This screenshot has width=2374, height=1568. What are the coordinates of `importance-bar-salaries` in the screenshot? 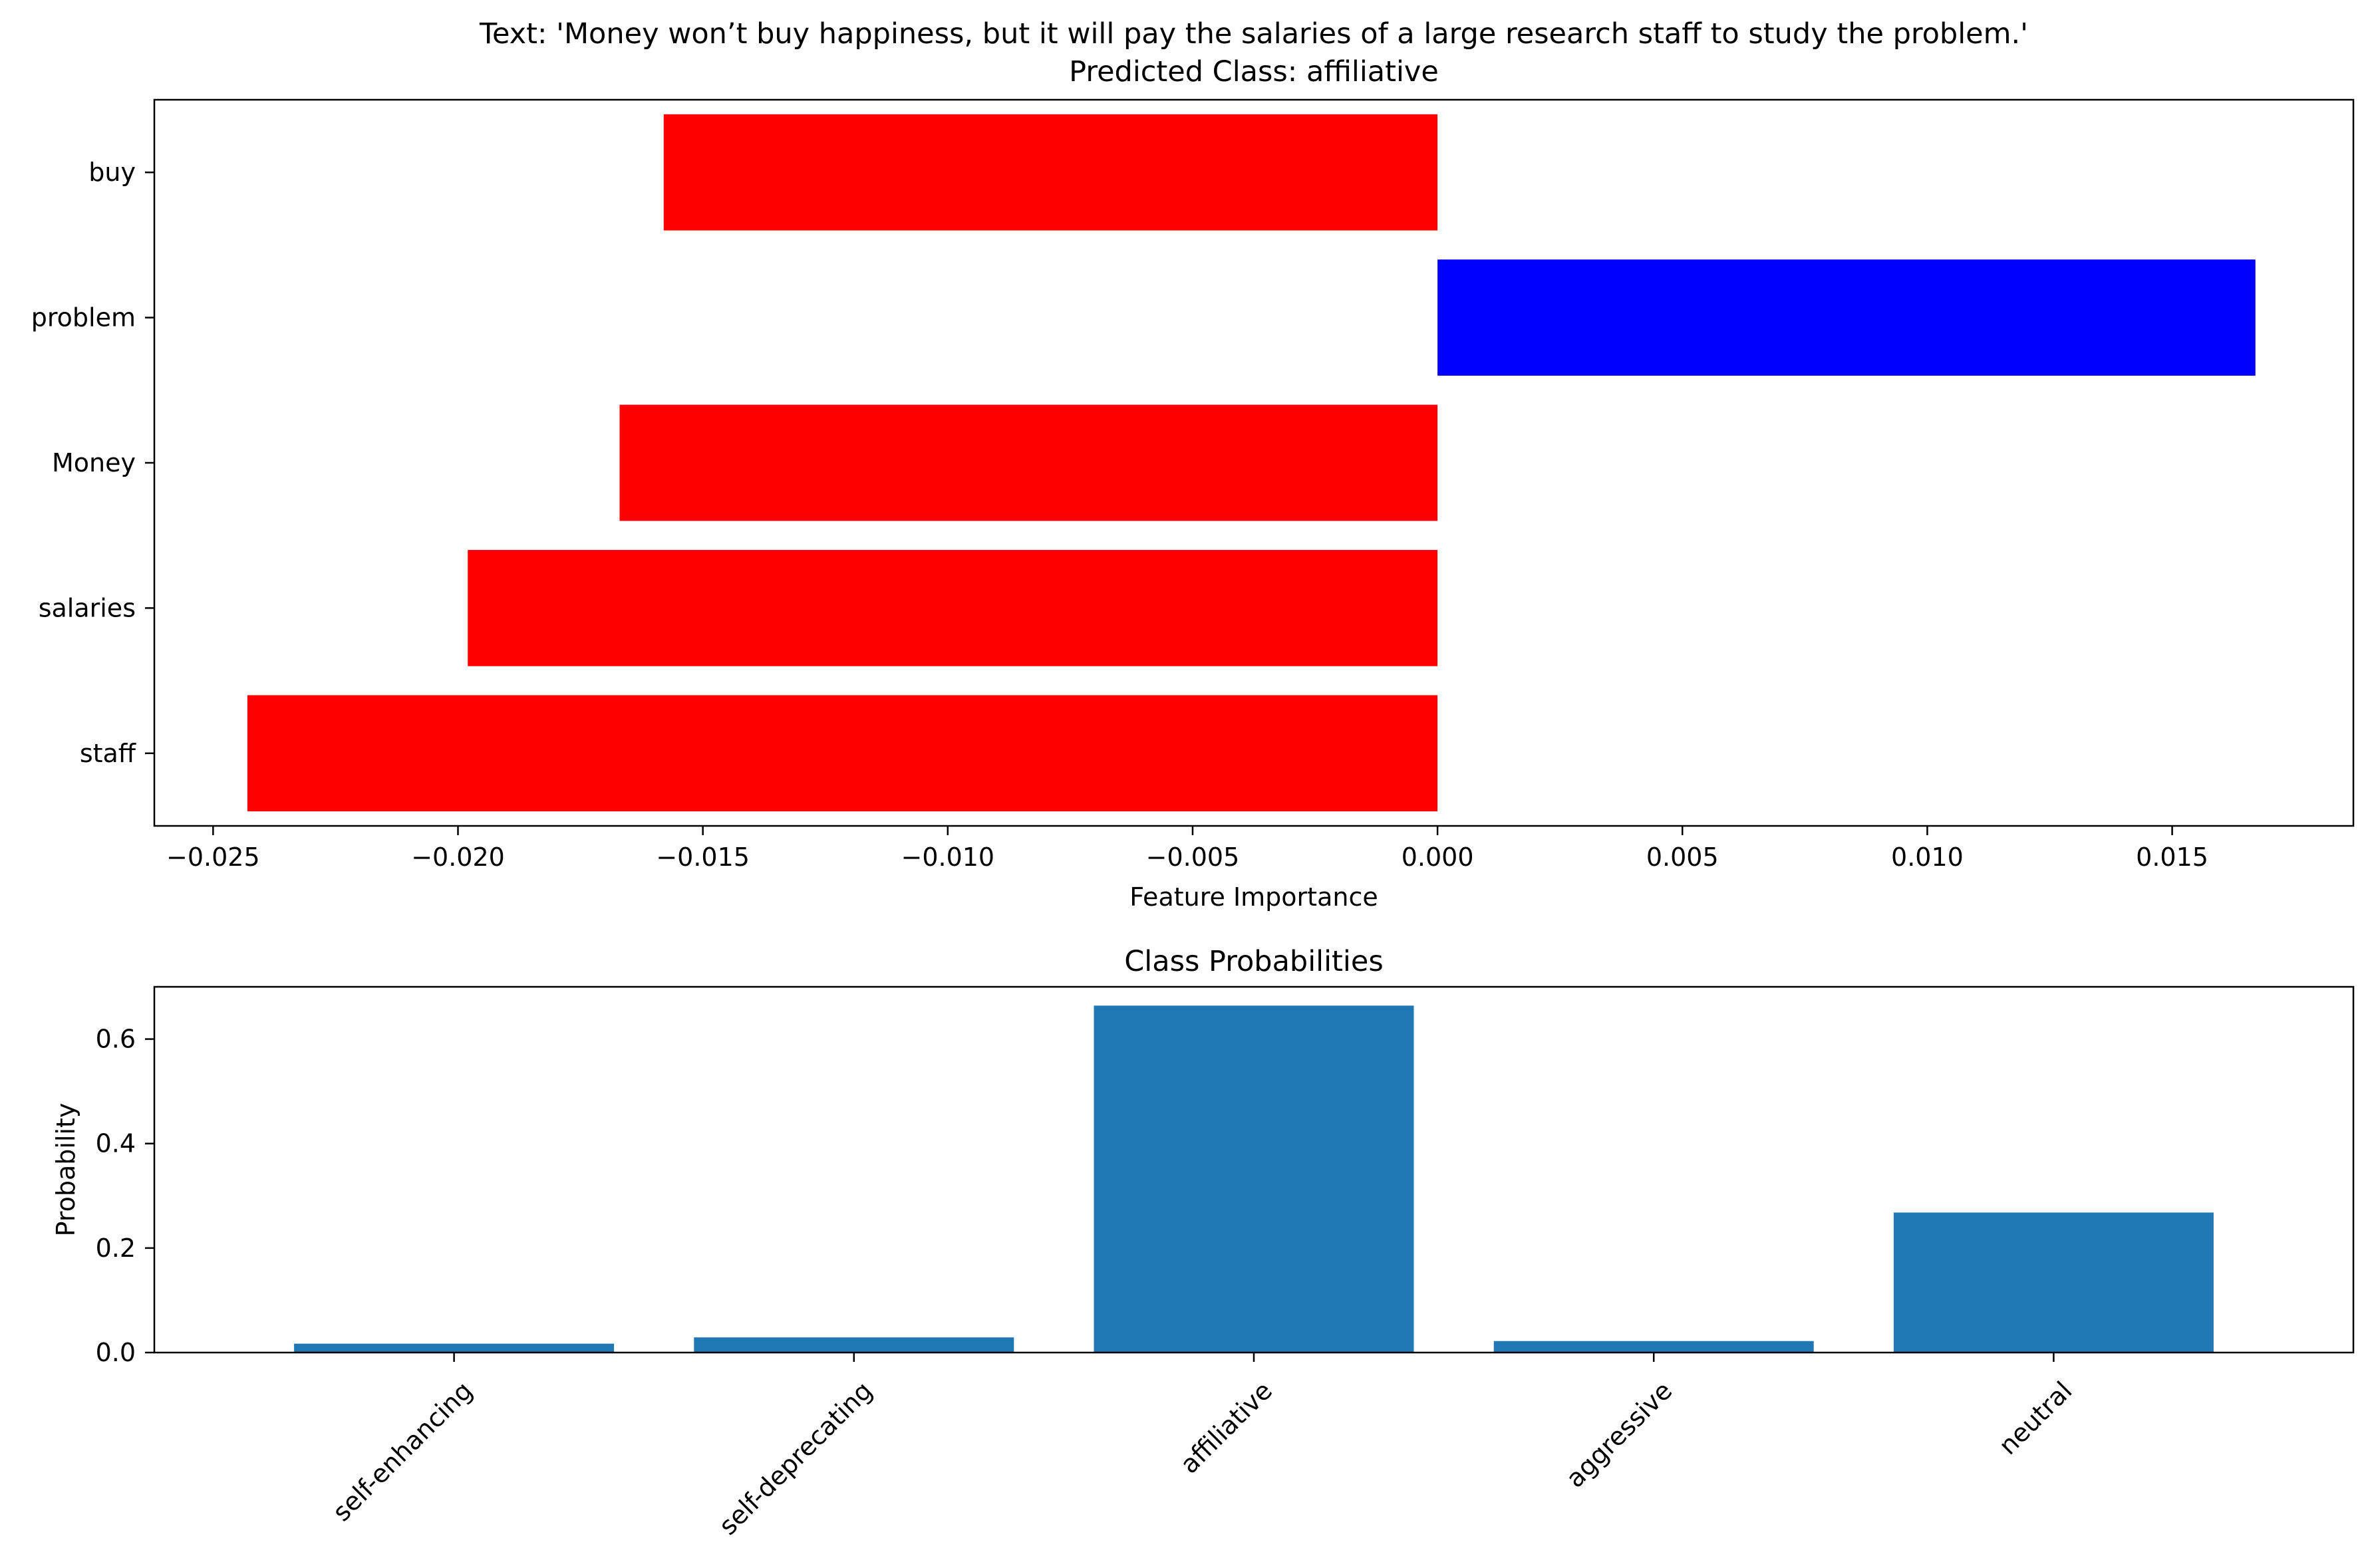 It's located at (953, 608).